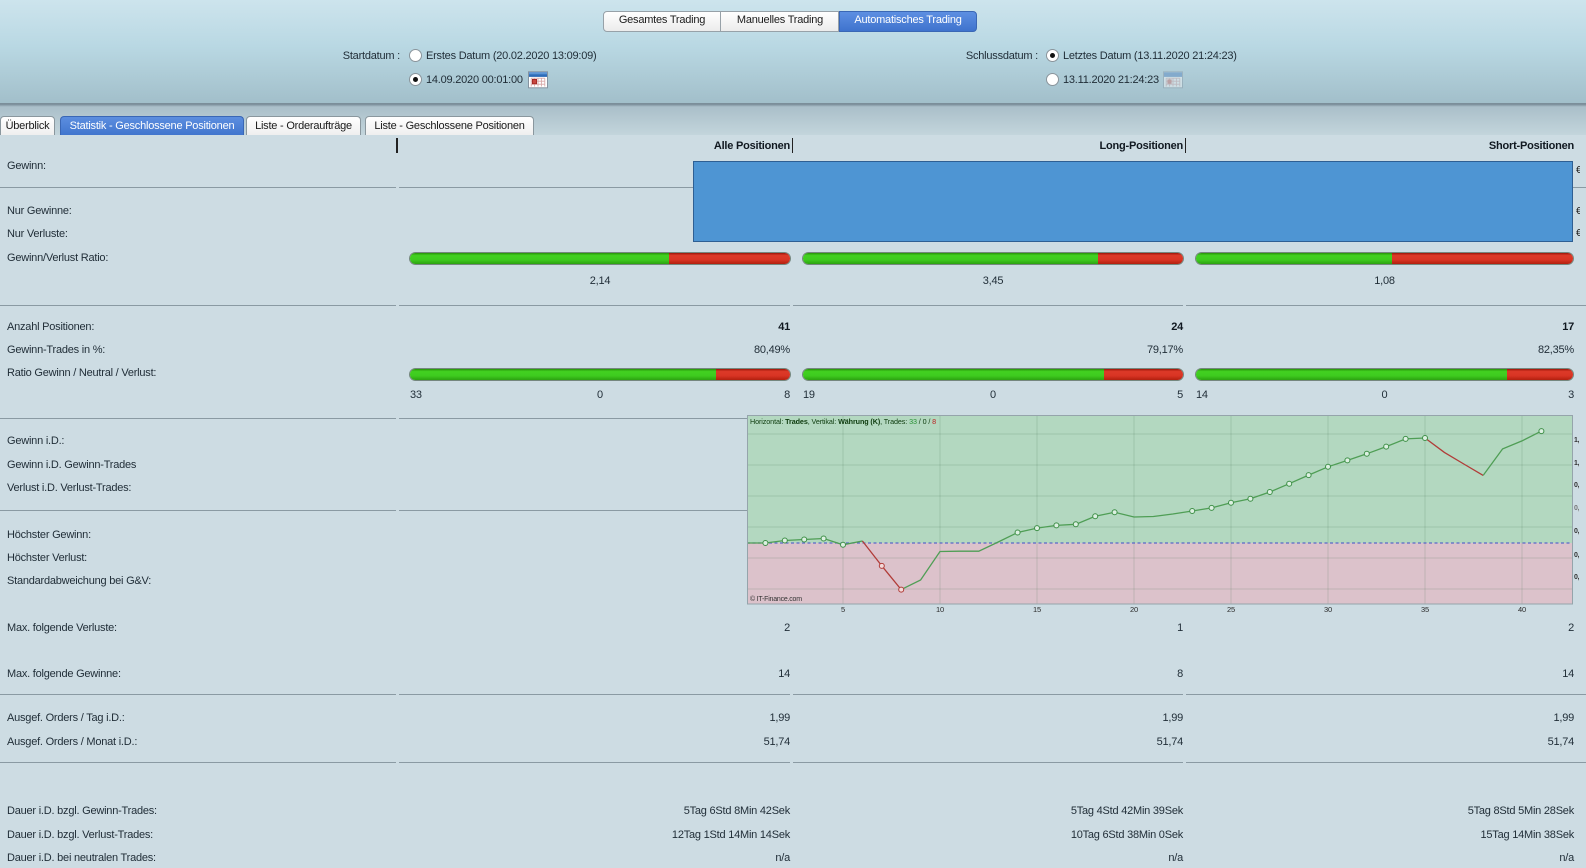 The image size is (1586, 868). I want to click on svg-text: © IT-Finance.com, so click(776, 599).